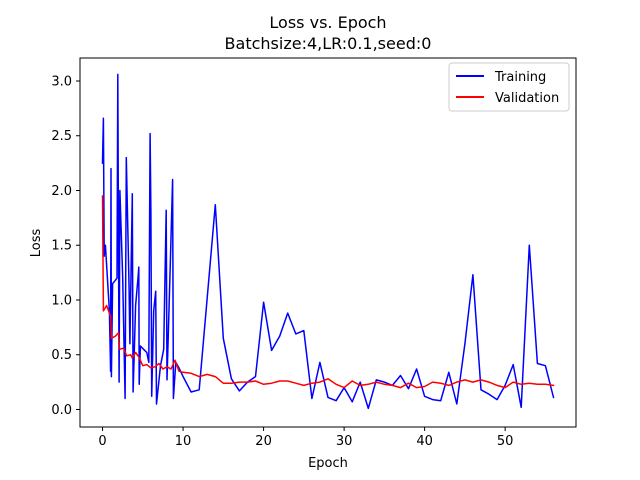 This screenshot has height=480, width=640. What do you see at coordinates (183, 441) in the screenshot?
I see `x-tick-label: 10` at bounding box center [183, 441].